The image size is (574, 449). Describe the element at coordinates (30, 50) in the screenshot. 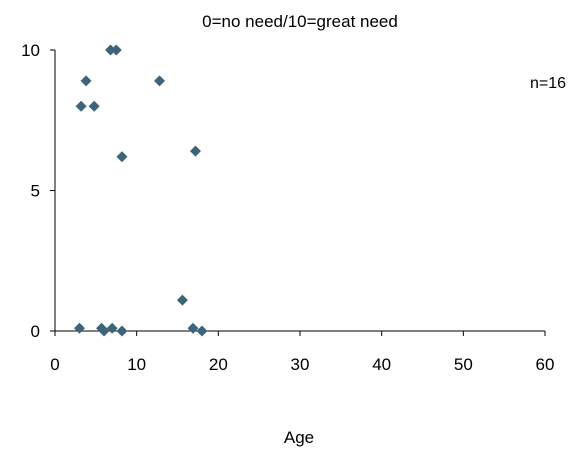

I see `y-tick-label: 10` at that location.